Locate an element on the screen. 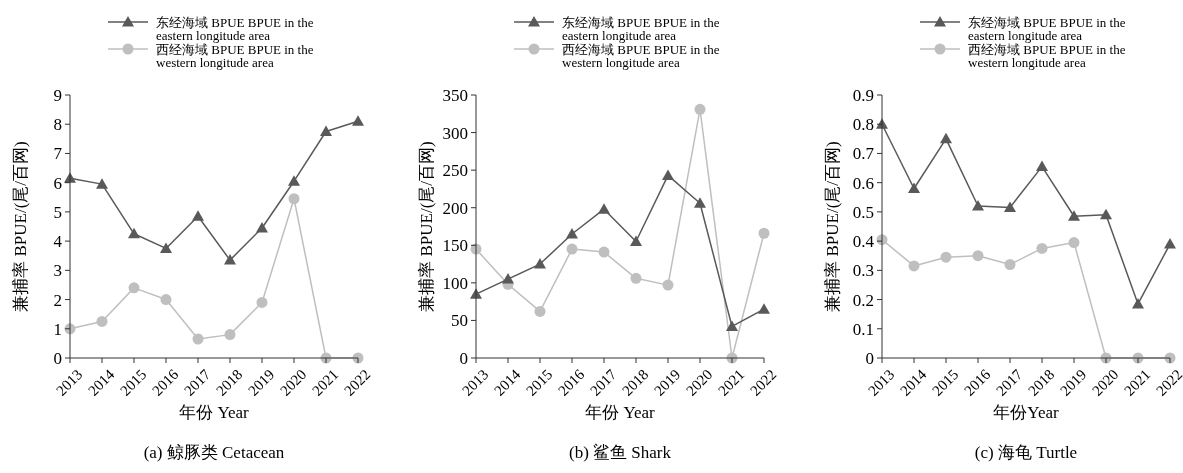  y-tick-label: 5 is located at coordinates (57, 212).